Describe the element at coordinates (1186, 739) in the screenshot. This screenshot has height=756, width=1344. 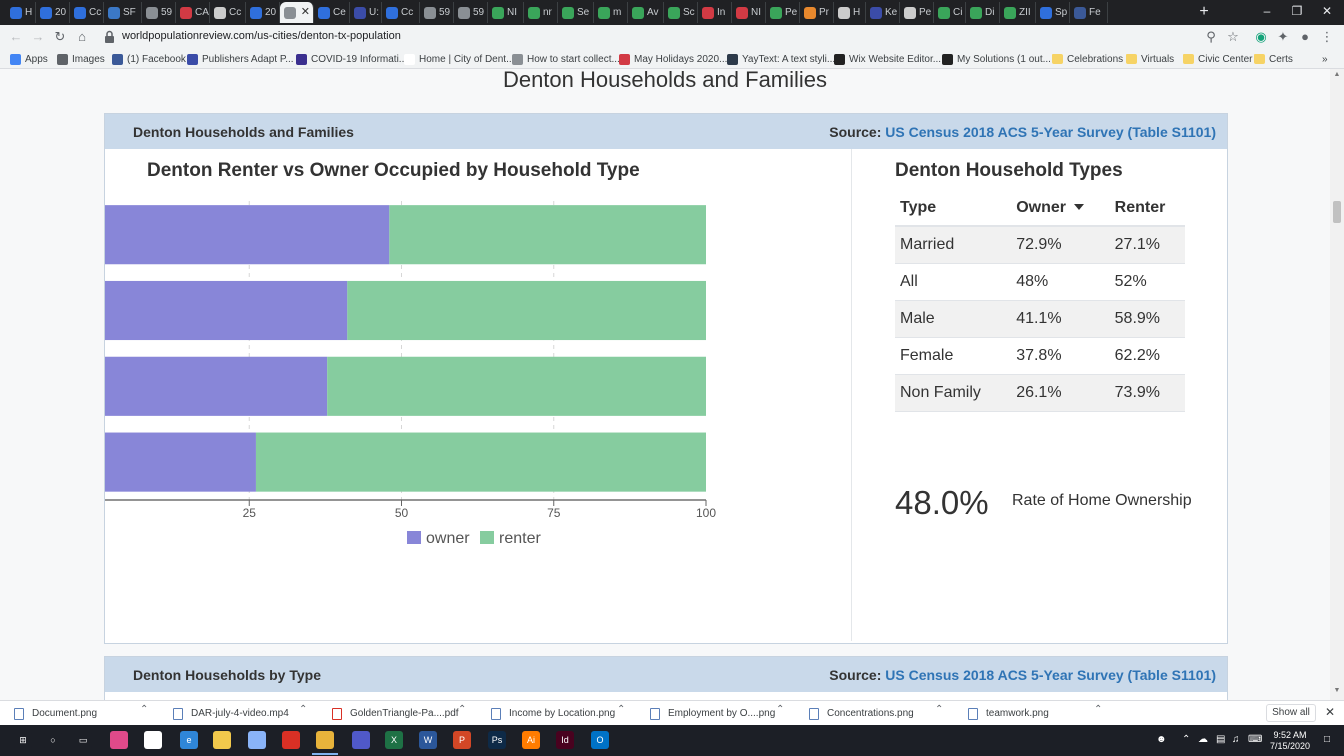
I see `tray-overflow-icon: ⌃` at that location.